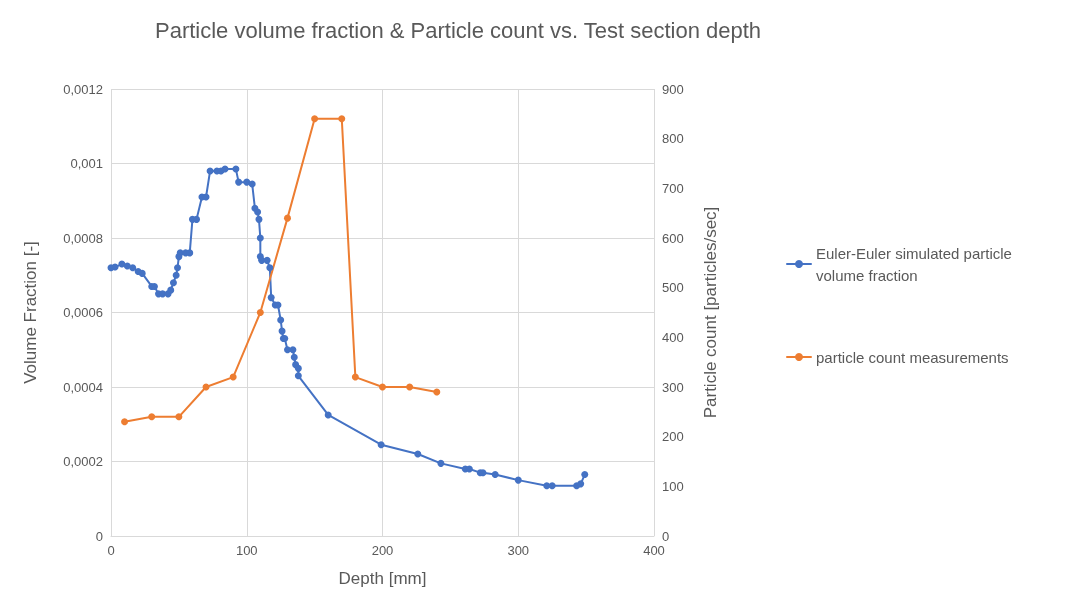 The image size is (1071, 610). I want to click on x-axis-title: Depth [mm], so click(382, 578).